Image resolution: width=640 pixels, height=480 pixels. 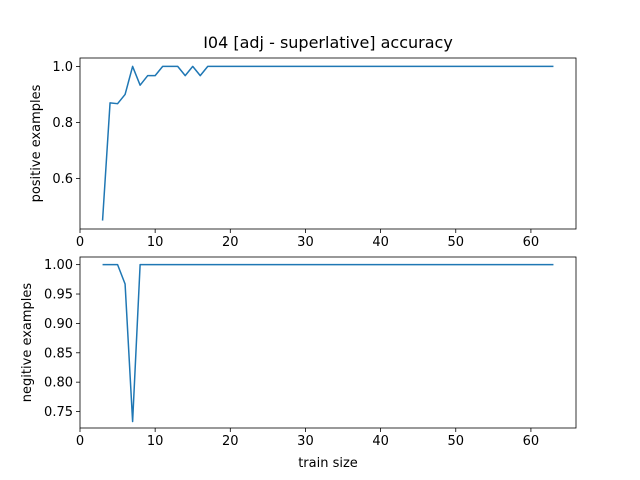 What do you see at coordinates (58, 324) in the screenshot?
I see `y-tick-label: 0.90` at bounding box center [58, 324].